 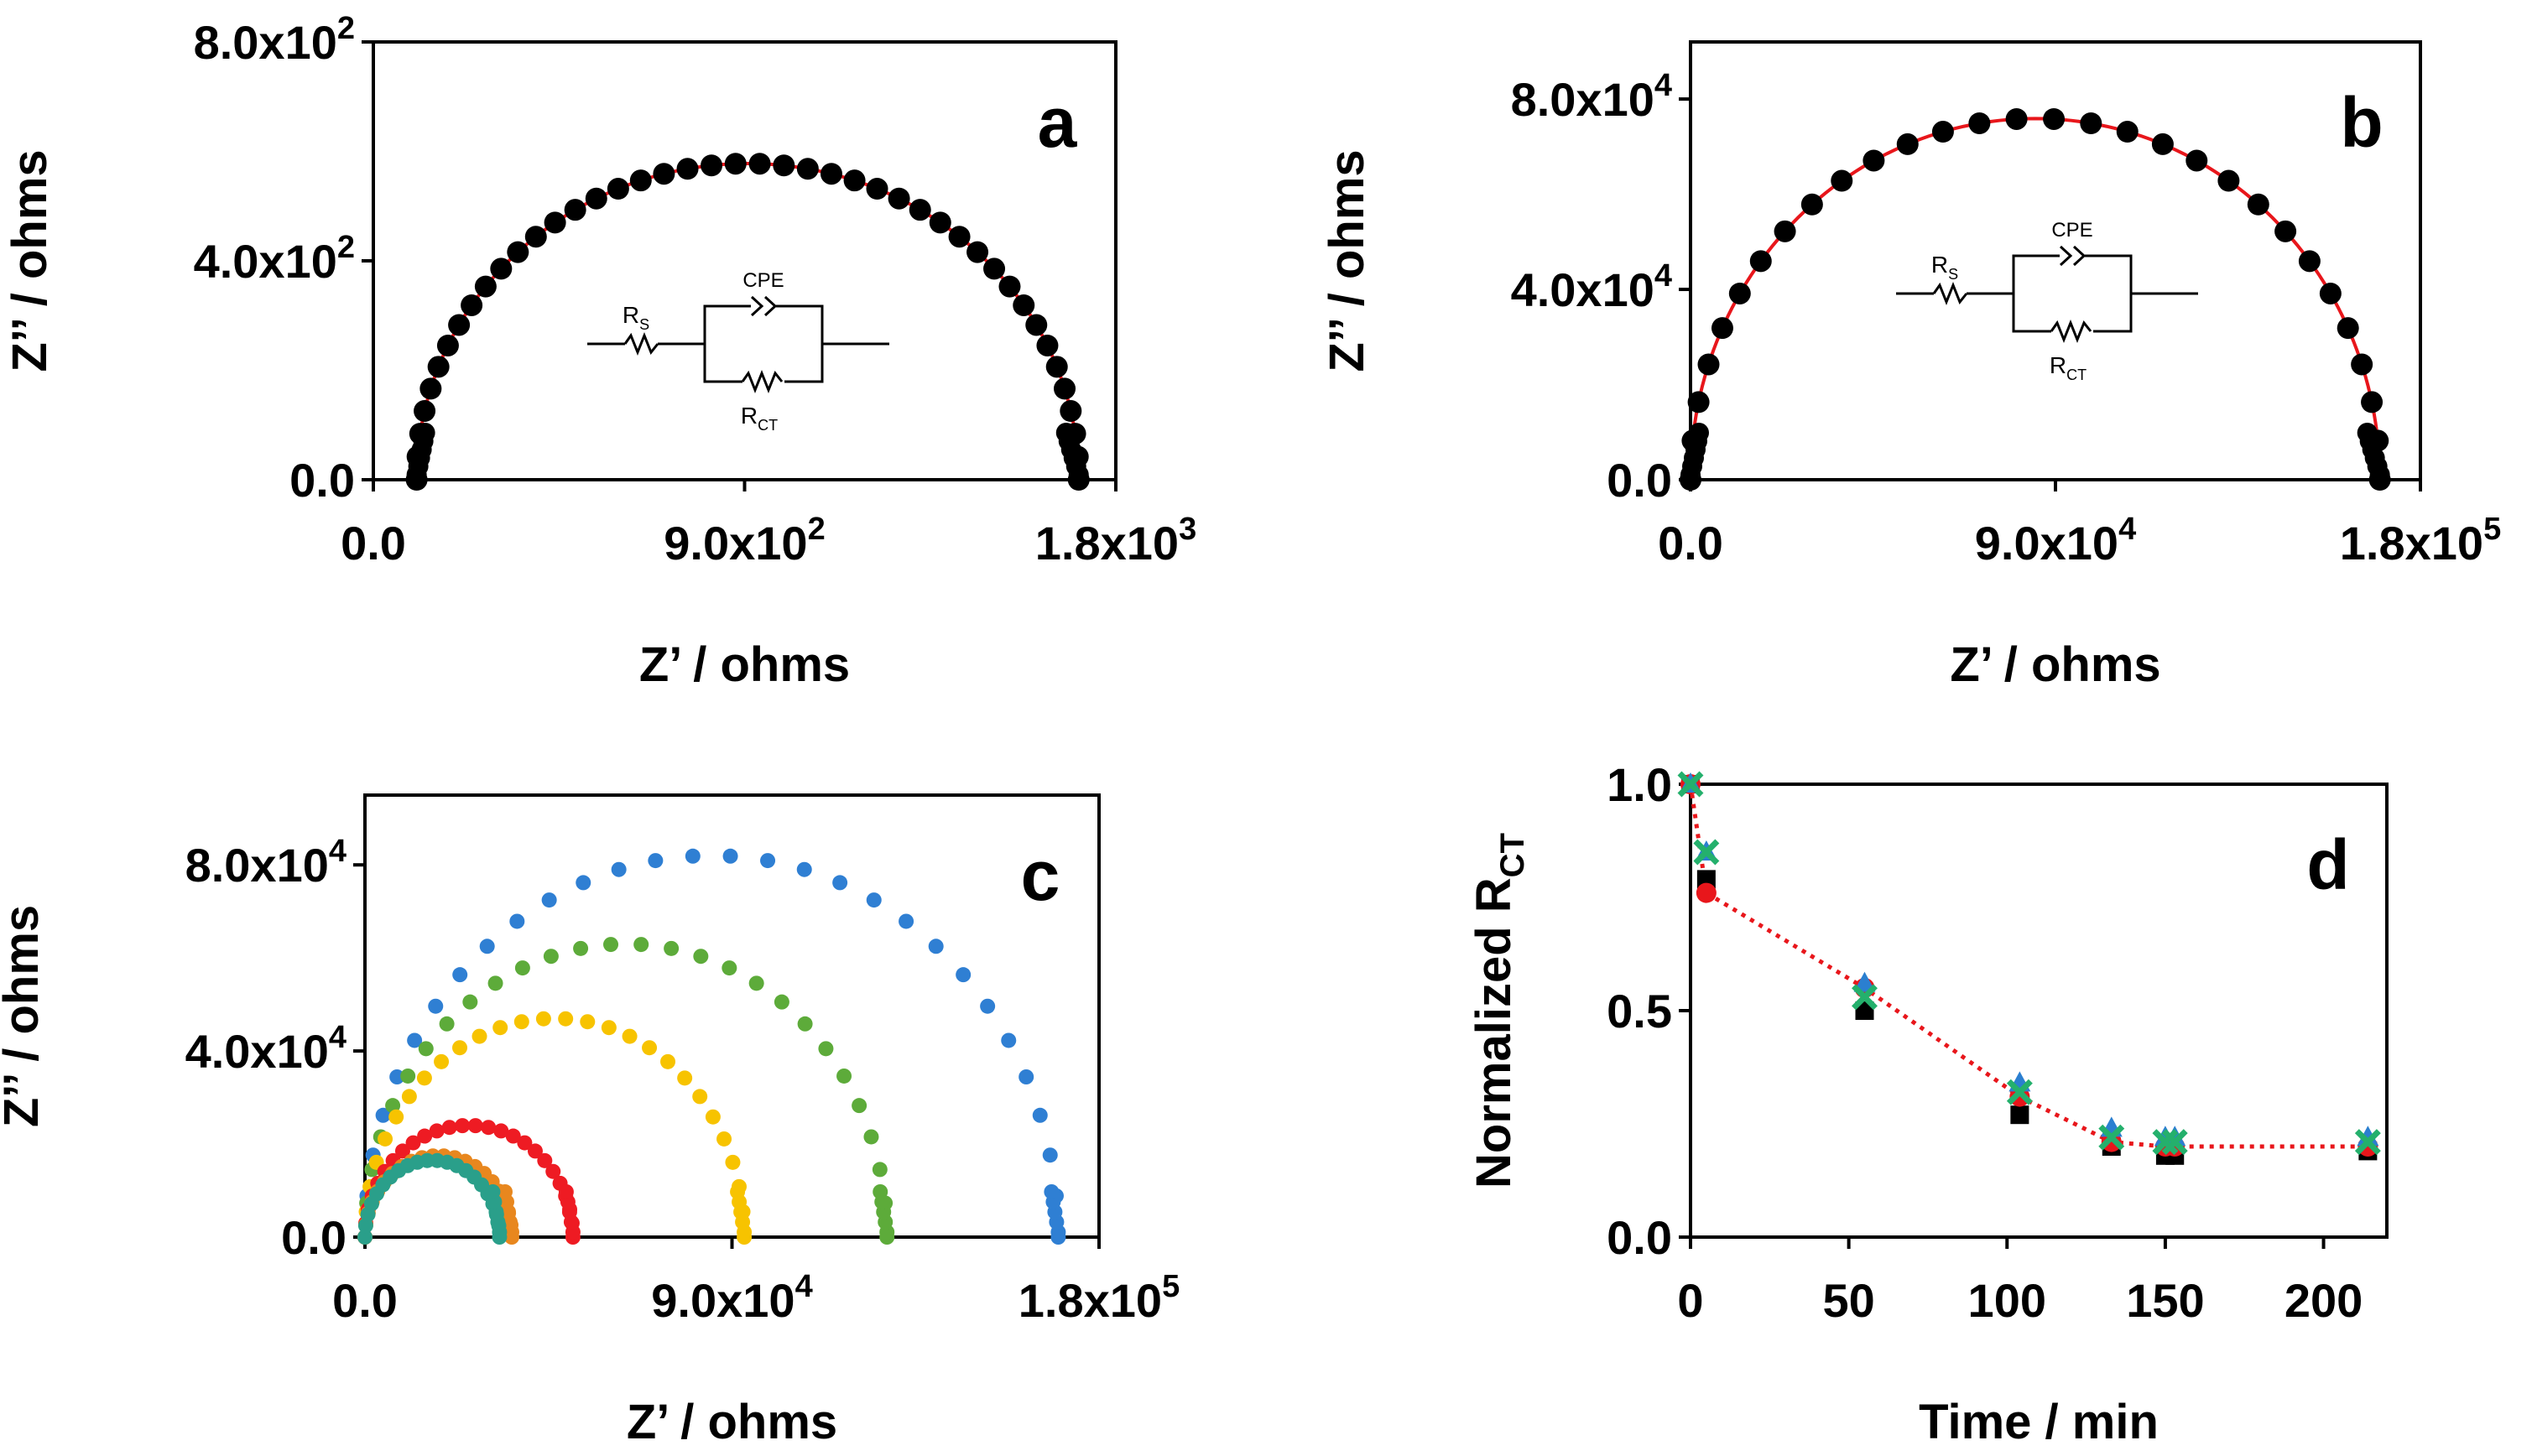 What do you see at coordinates (2039, 1422) in the screenshot?
I see `x-axis-label: Time / min` at bounding box center [2039, 1422].